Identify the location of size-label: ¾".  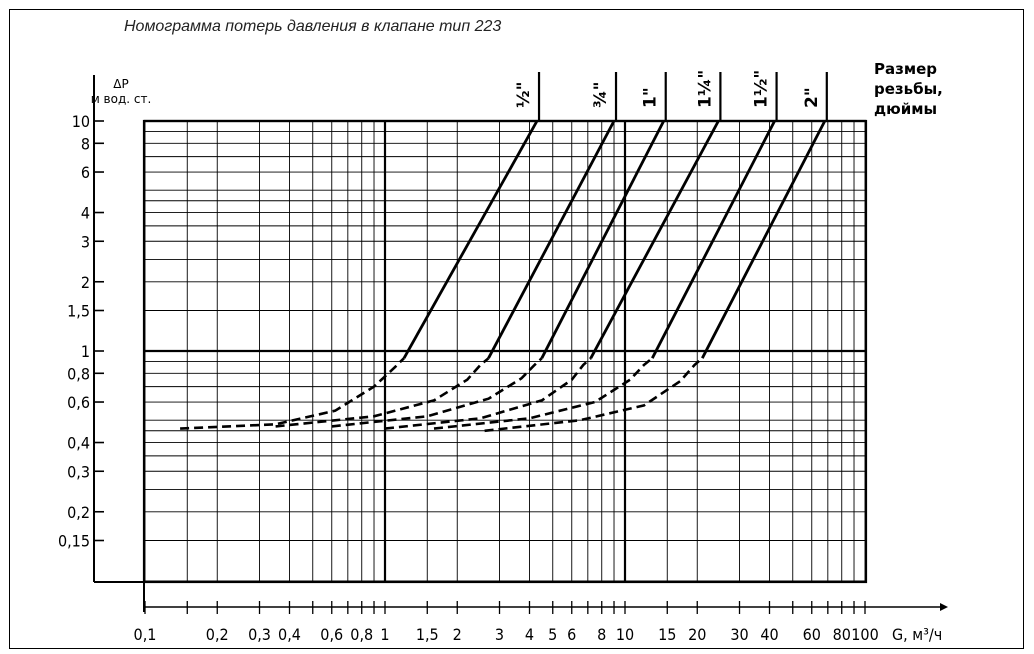
(601, 95).